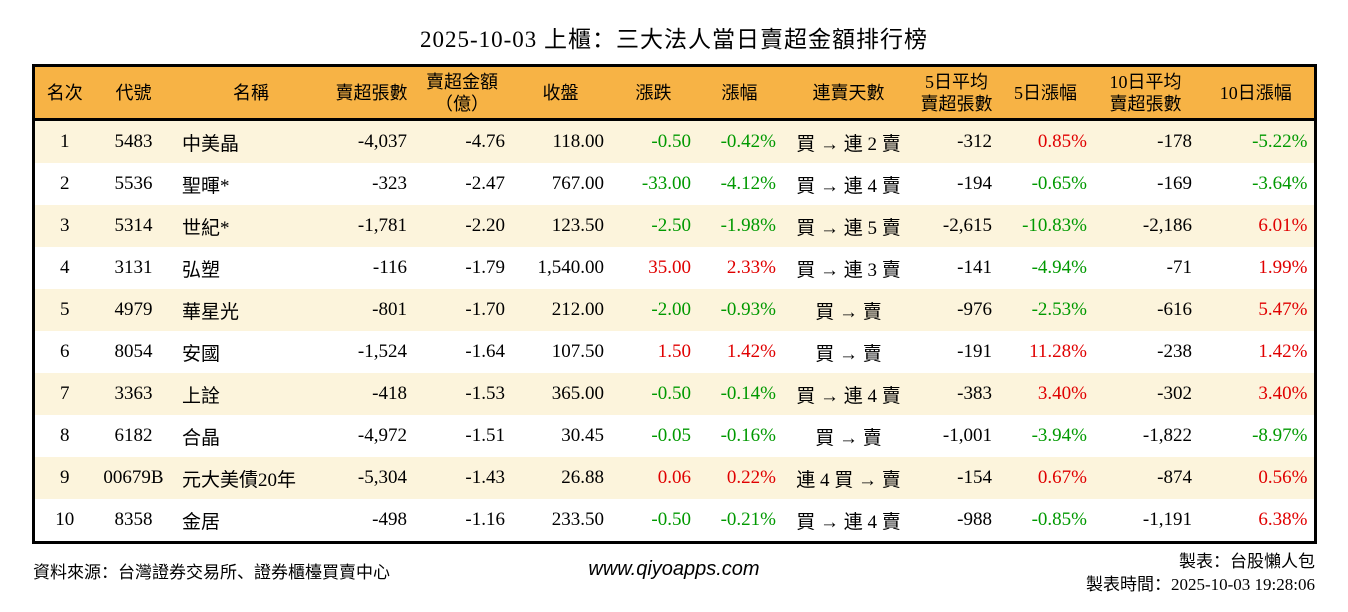 The image size is (1348, 612). Describe the element at coordinates (1283, 519) in the screenshot. I see `cell-pct10: 6.38%` at that location.